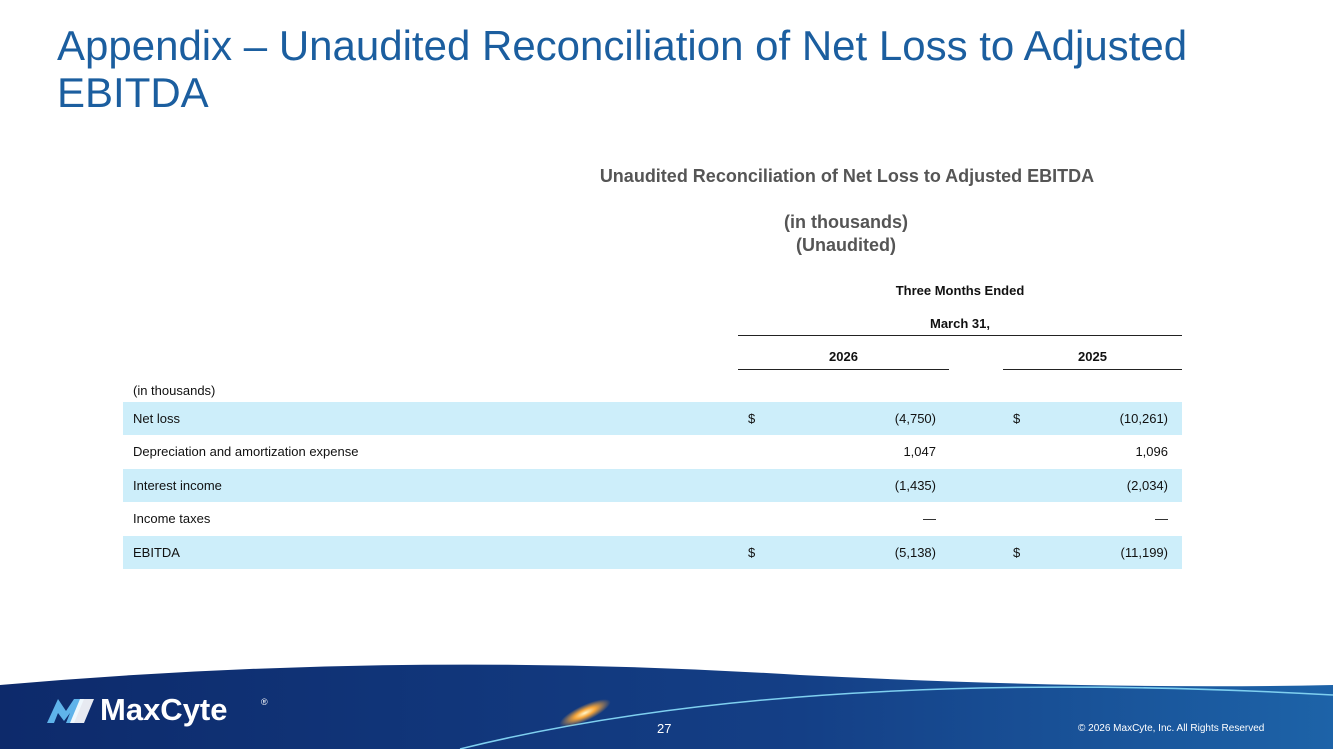 The width and height of the screenshot is (1333, 749). I want to click on cell-value: (10,261), so click(1143, 418).